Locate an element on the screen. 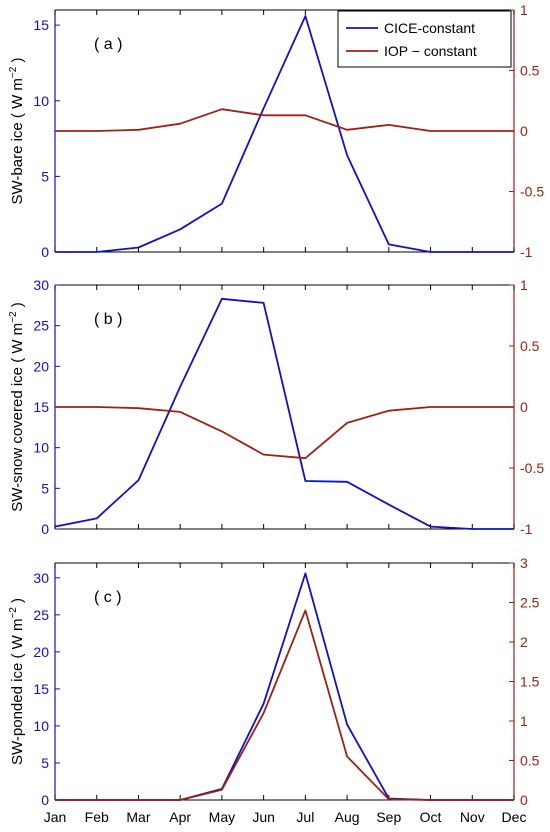 Image resolution: width=550 pixels, height=832 pixels. x-tick-label: Jan is located at coordinates (55, 817).